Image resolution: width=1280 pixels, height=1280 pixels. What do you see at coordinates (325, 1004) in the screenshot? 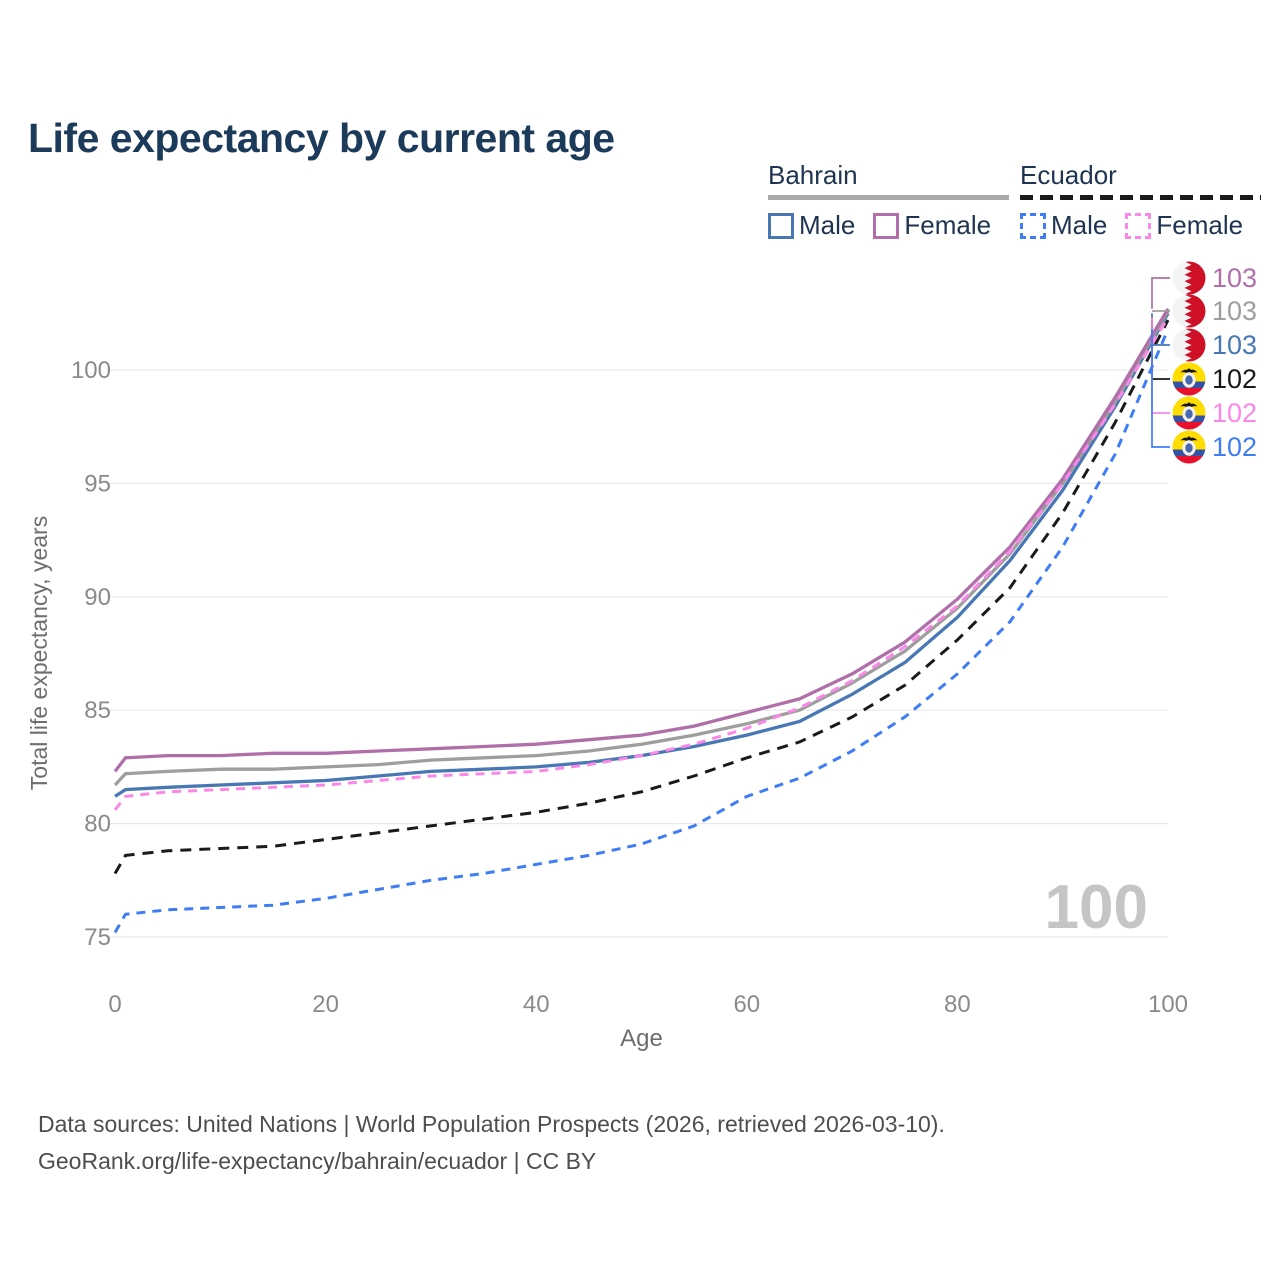
I see `x-tick-label-20: 20` at bounding box center [325, 1004].